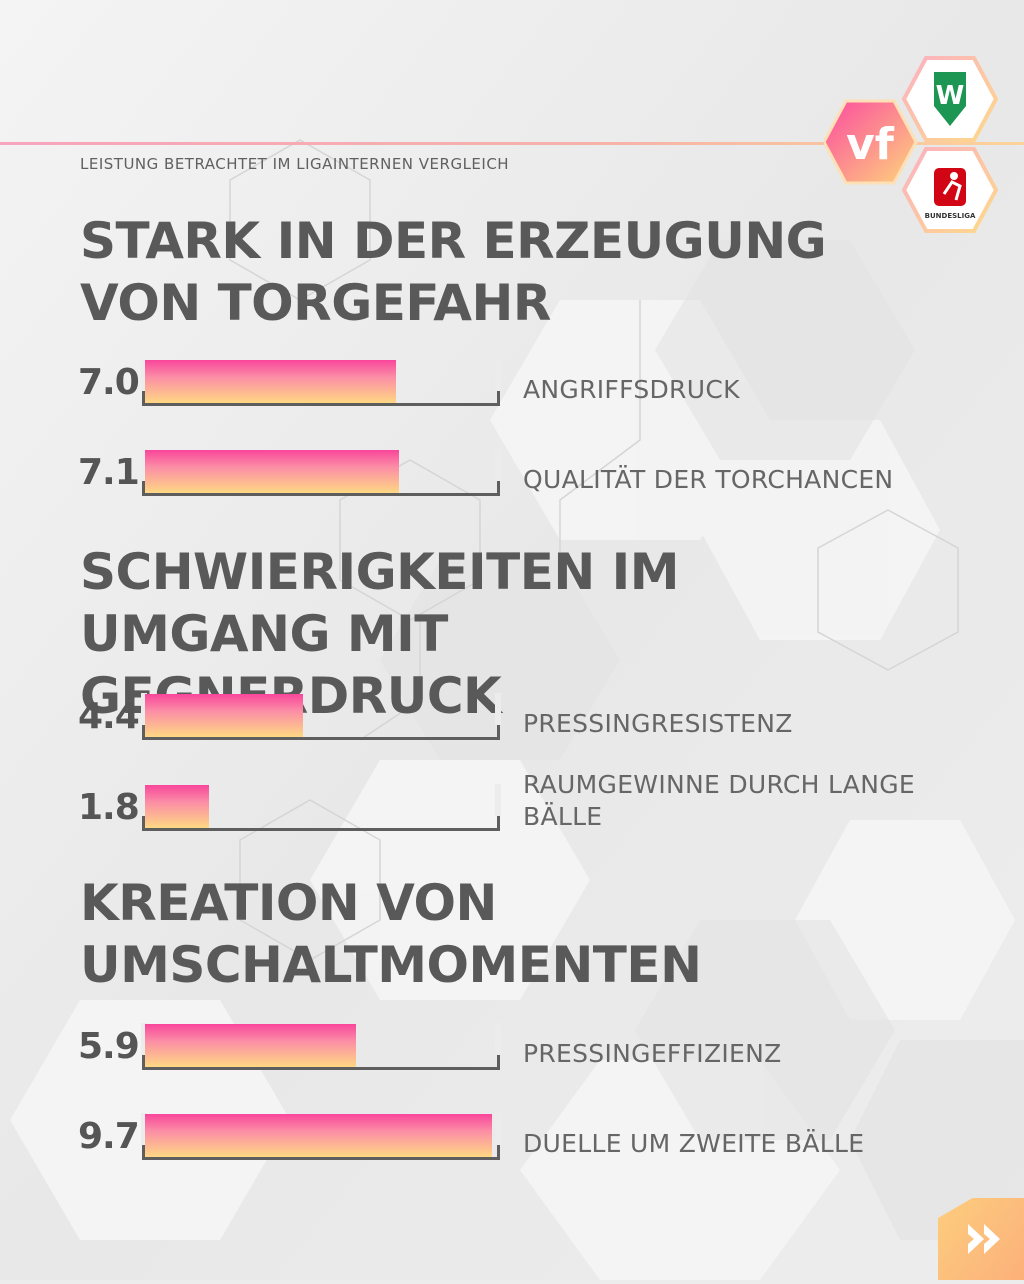 The height and width of the screenshot is (1284, 1024). What do you see at coordinates (512, 389) in the screenshot?
I see `metric-row: 7.0 ANGRIFFSDRUCK` at bounding box center [512, 389].